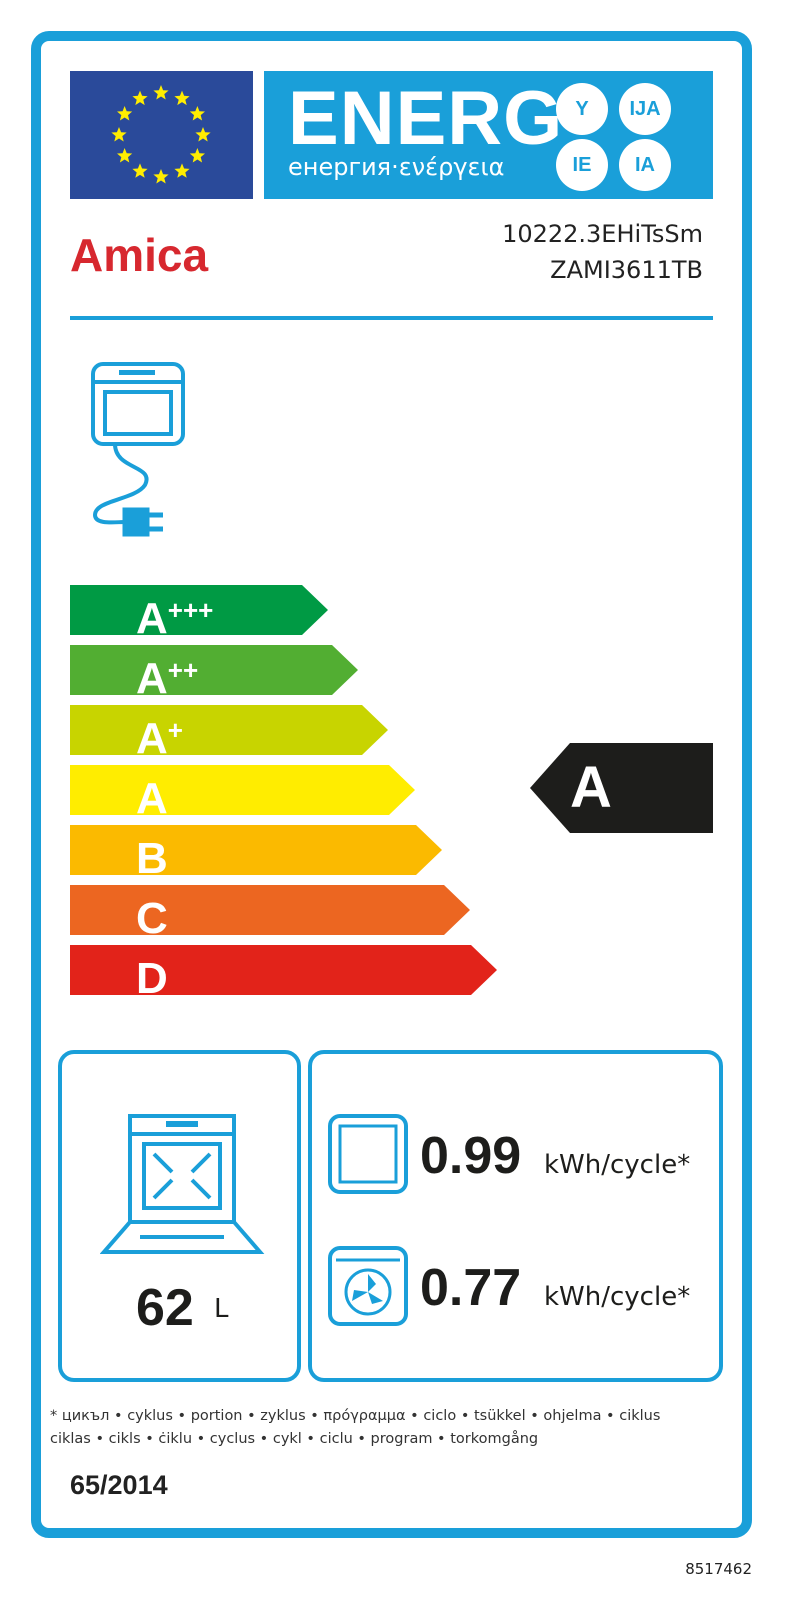 The width and height of the screenshot is (802, 1603). I want to click on energy-class-bar: D, so click(283, 970).